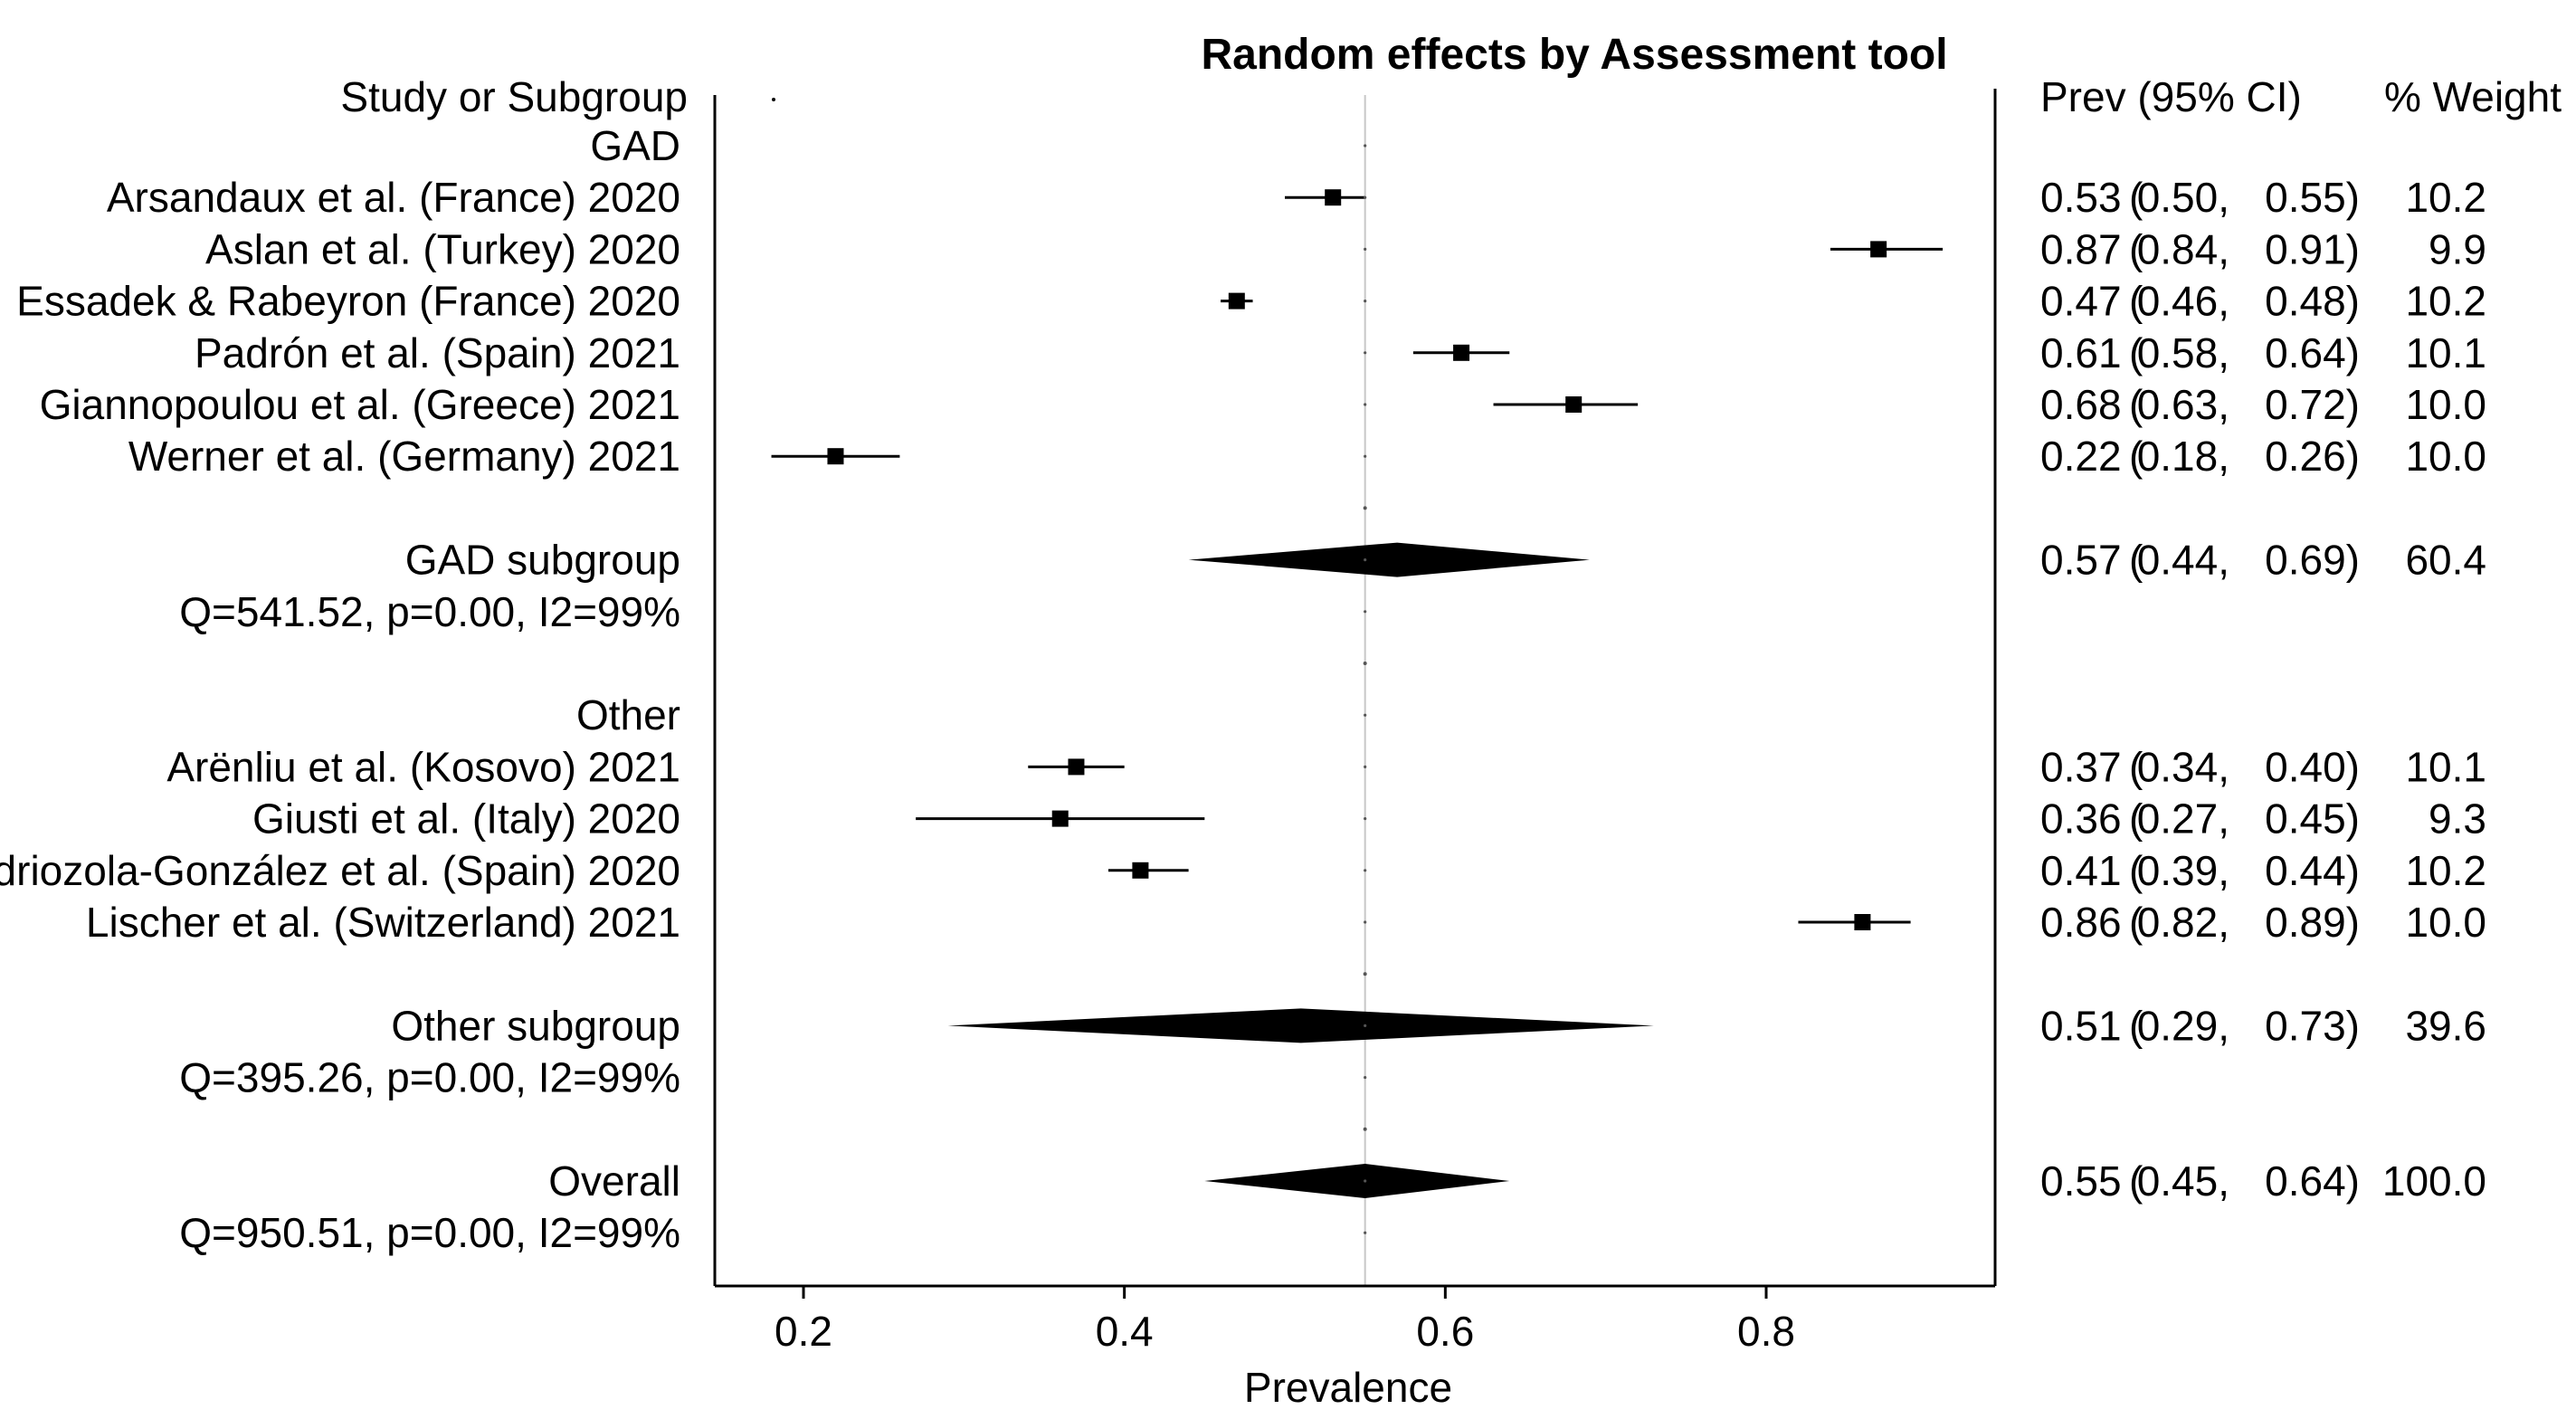  What do you see at coordinates (2081, 248) in the screenshot?
I see `prev-value: 0.87` at bounding box center [2081, 248].